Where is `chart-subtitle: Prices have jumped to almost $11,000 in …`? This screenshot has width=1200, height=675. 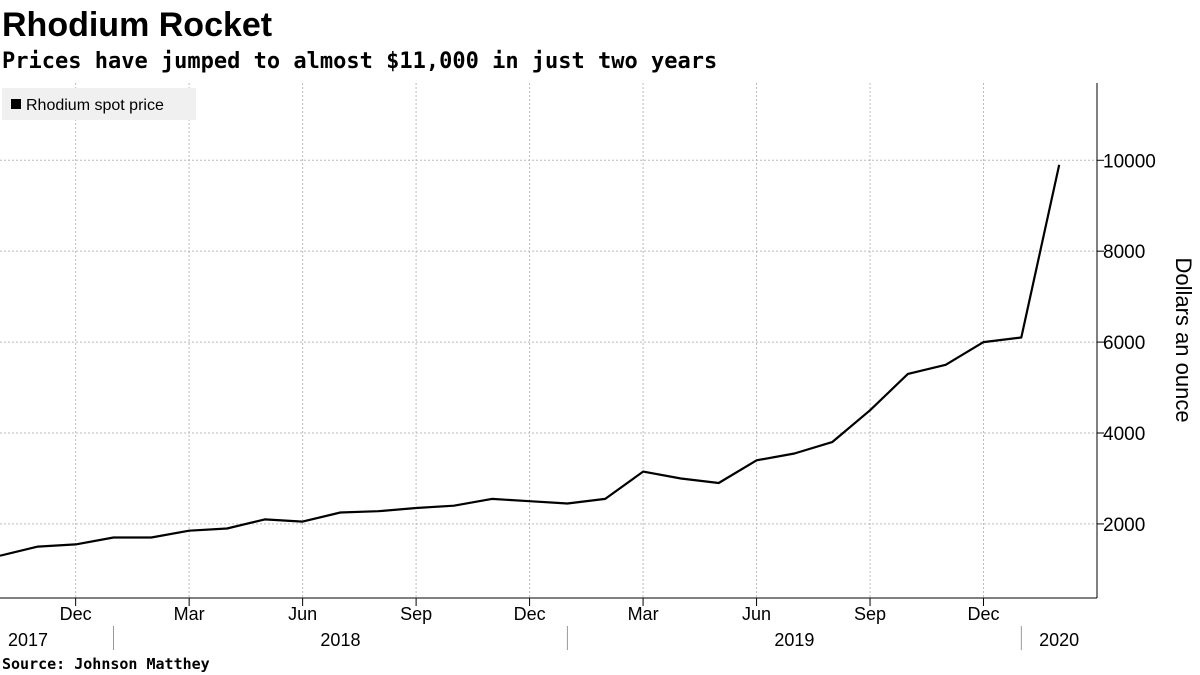
chart-subtitle: Prices have jumped to almost $11,000 in … is located at coordinates (359, 61).